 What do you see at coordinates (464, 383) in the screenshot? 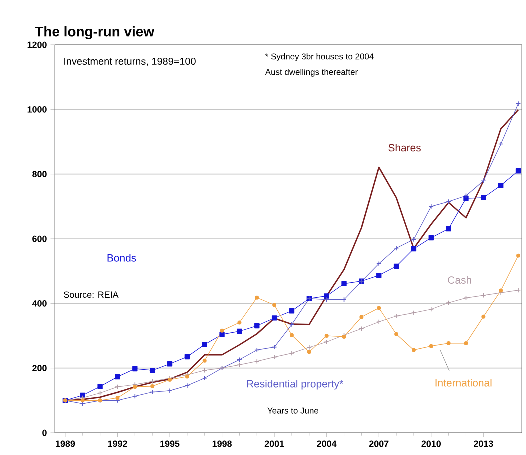
I see `text: International` at bounding box center [464, 383].